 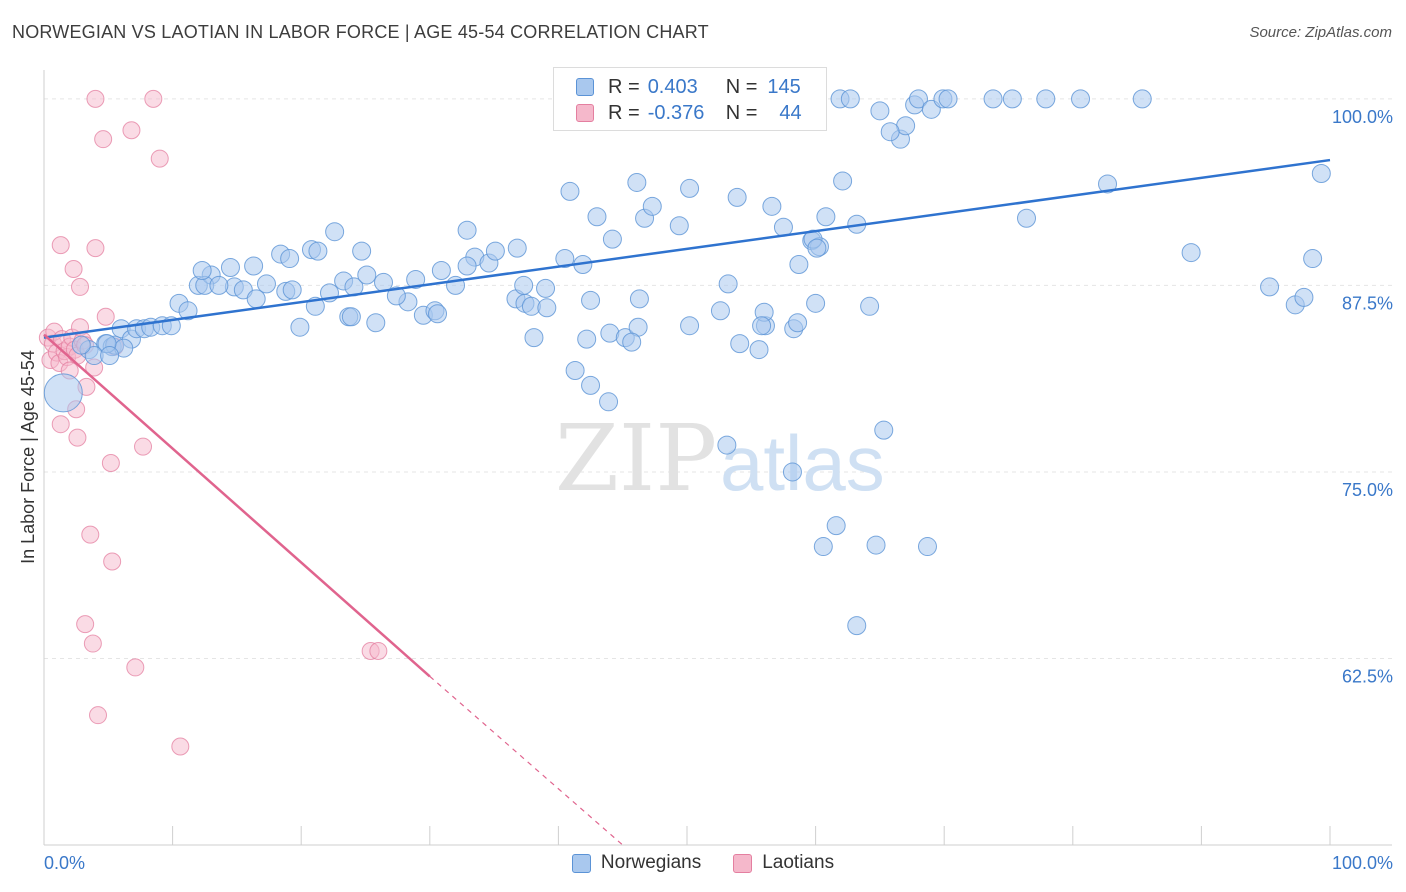 I want to click on legend-r-label: R =, so click(x=624, y=112).